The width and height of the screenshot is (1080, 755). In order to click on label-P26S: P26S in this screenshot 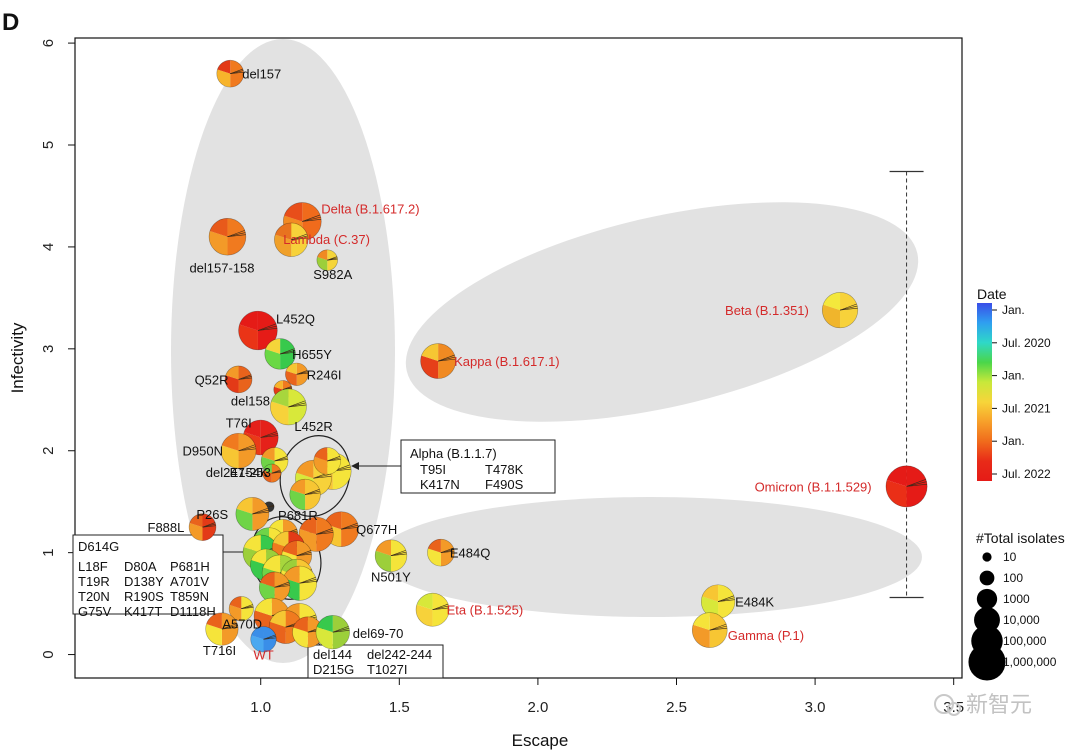, I will do `click(212, 514)`.